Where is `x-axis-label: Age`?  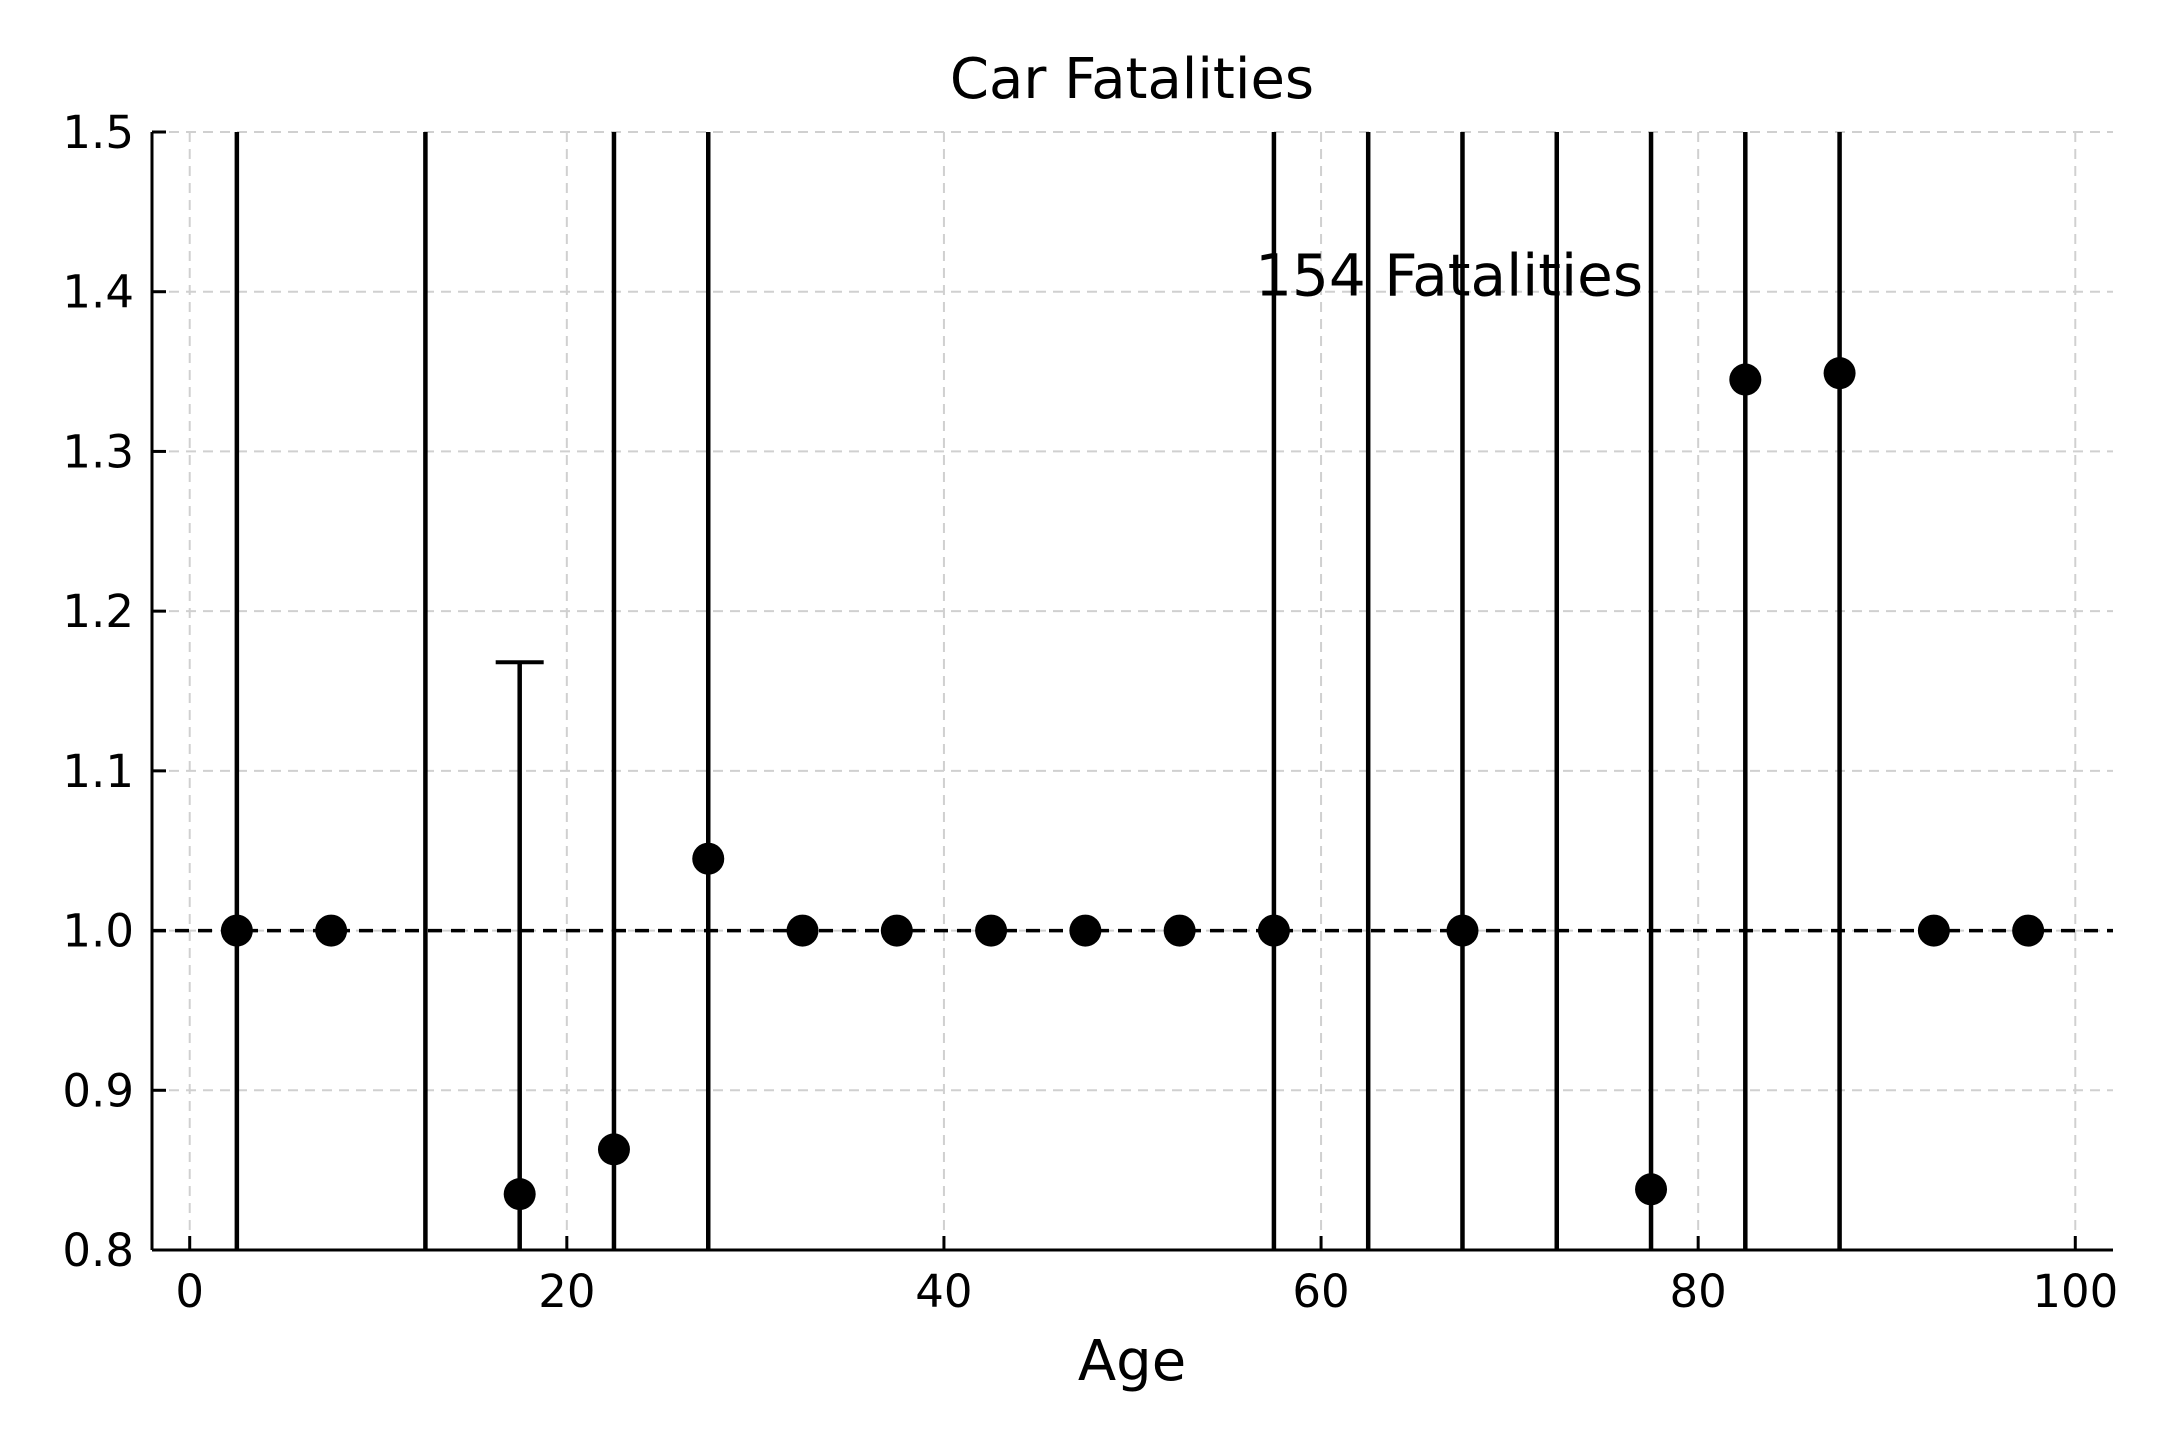 x-axis-label: Age is located at coordinates (1132, 1361).